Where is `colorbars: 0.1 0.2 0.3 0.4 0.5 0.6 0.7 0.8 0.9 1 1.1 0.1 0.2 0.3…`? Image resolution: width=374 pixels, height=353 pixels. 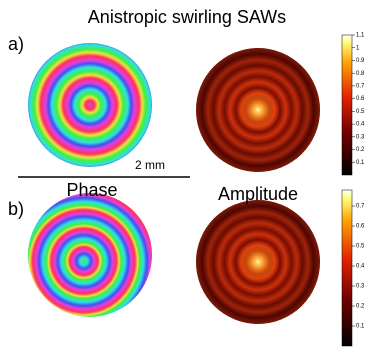
colorbars: 0.1 0.2 0.3 0.4 0.5 0.6 0.7 0.8 0.9 1 1.1 0.1 0.2 0.3… is located at coordinates (353, 190).